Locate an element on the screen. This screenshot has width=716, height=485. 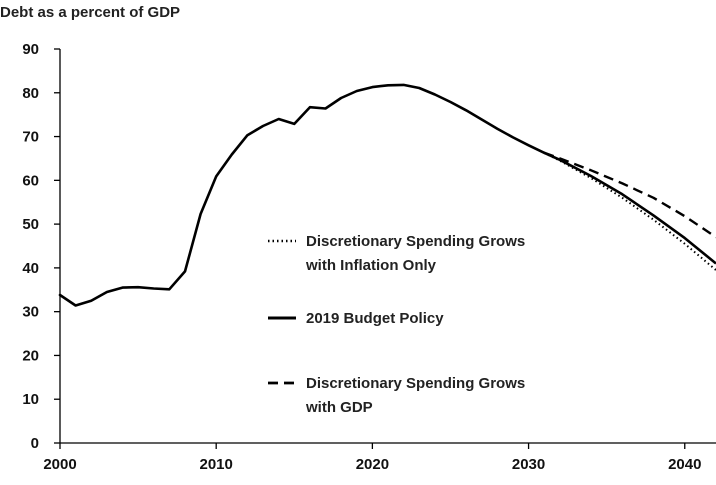
y-tick-label: 40 is located at coordinates (30, 268).